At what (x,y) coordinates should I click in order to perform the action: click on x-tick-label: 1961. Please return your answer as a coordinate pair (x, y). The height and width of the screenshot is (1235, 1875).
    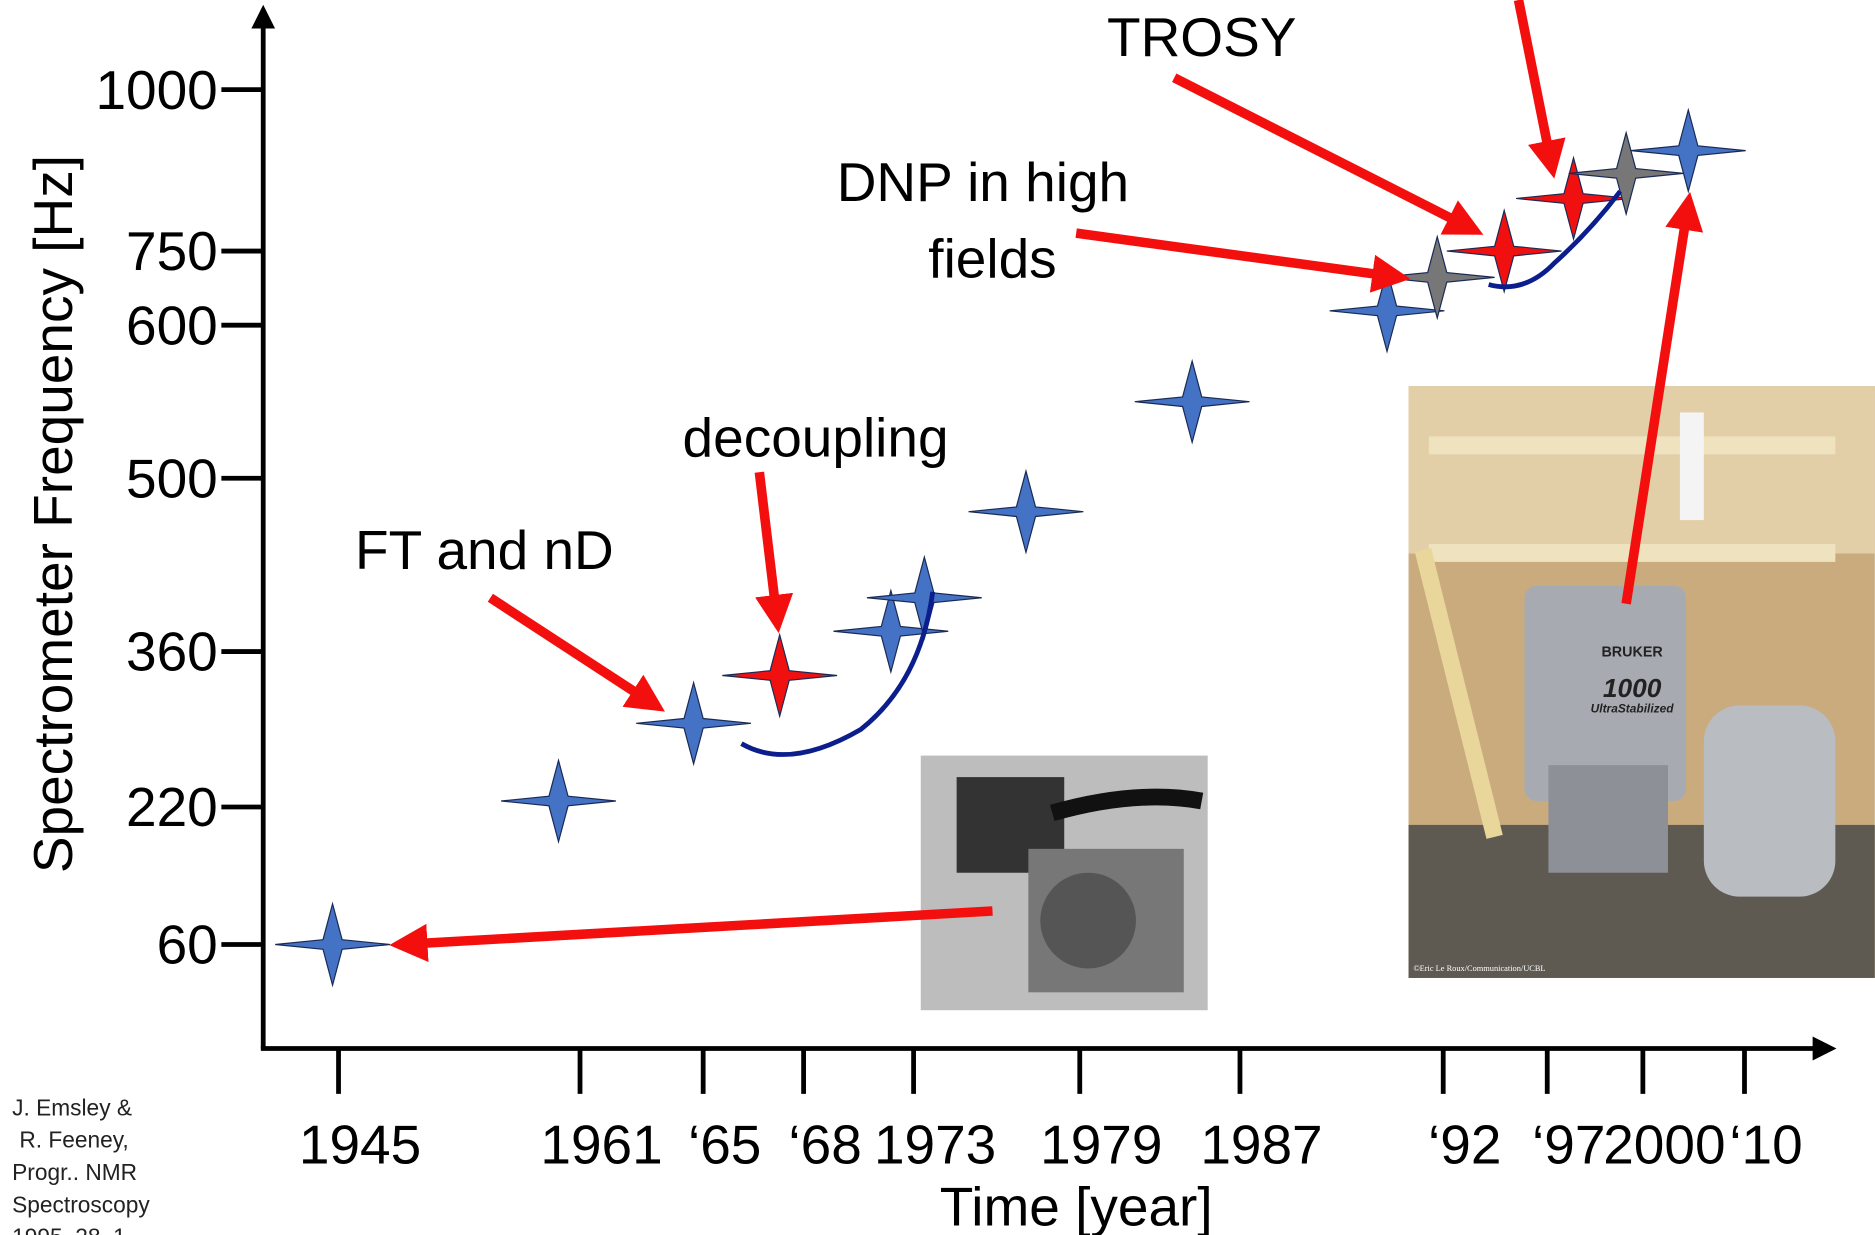
    Looking at the image, I should click on (601, 1144).